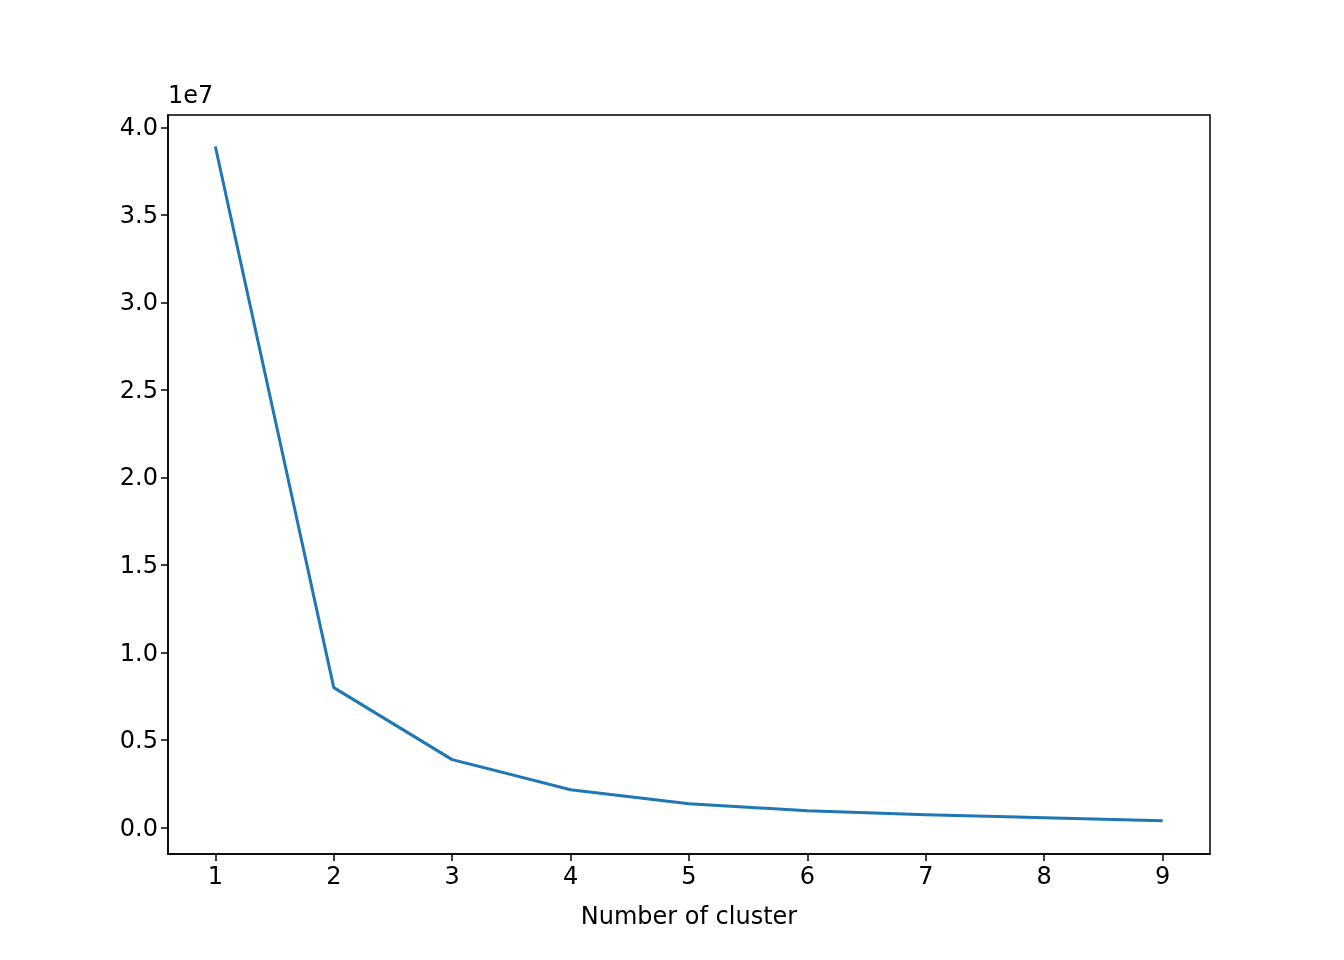 The image size is (1344, 960). What do you see at coordinates (138, 652) in the screenshot?
I see `y-tick-label: 1.0` at bounding box center [138, 652].